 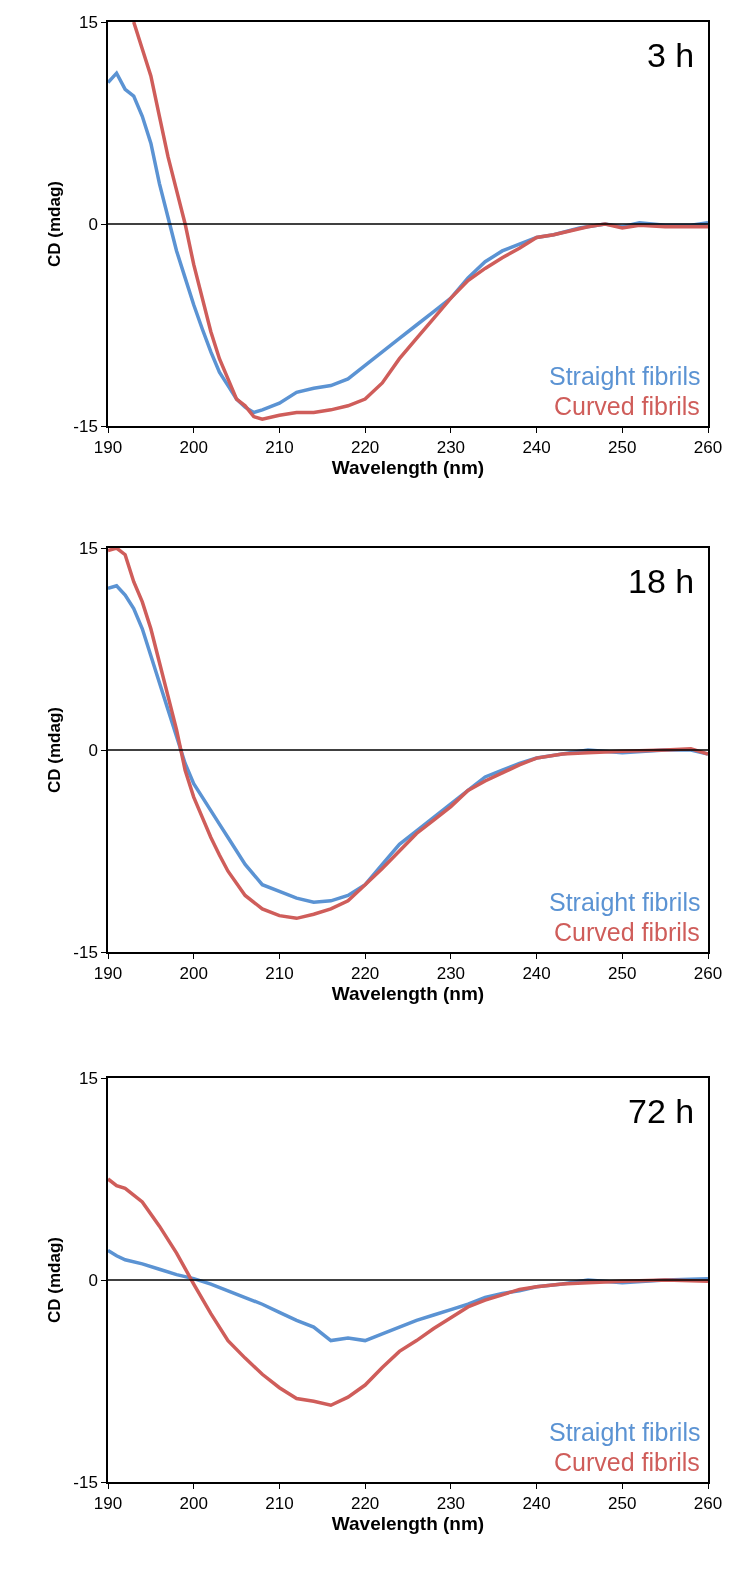 I want to click on annotation: 72 h, so click(x=661, y=1111).